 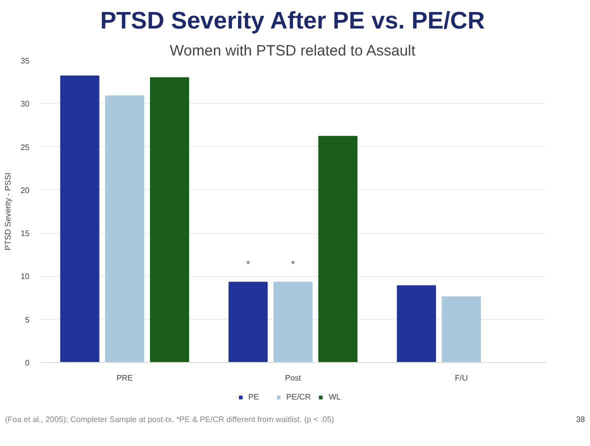 I want to click on y-tick-label: 35, so click(x=25, y=61).